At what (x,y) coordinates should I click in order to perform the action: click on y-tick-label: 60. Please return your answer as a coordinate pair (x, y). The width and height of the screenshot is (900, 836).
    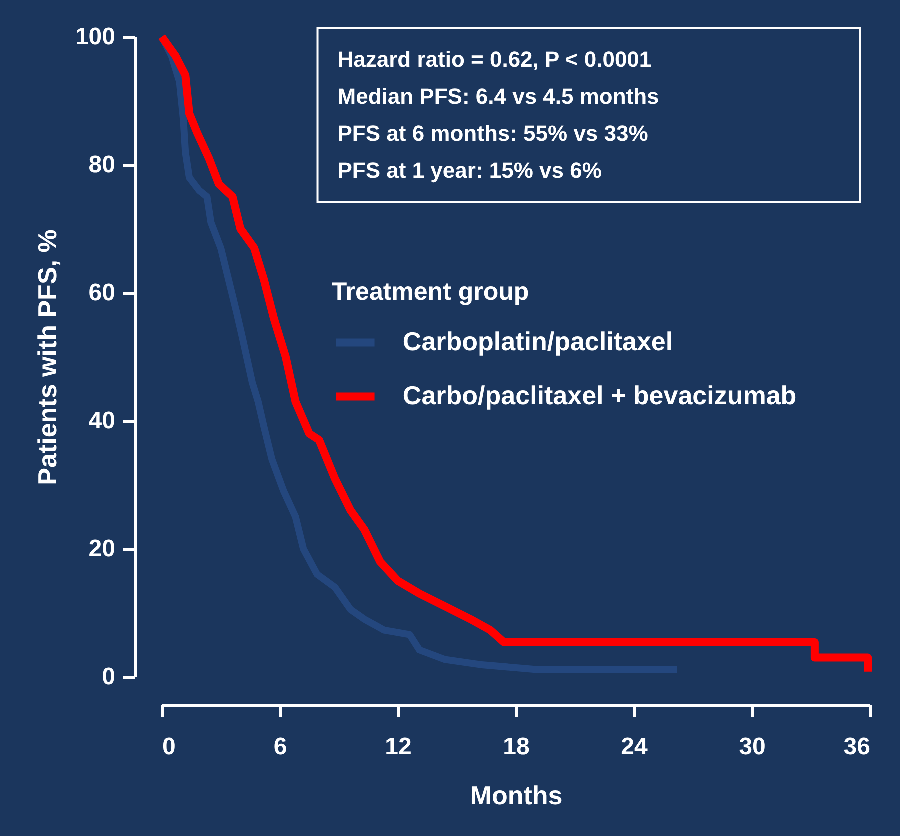
    Looking at the image, I should click on (102, 293).